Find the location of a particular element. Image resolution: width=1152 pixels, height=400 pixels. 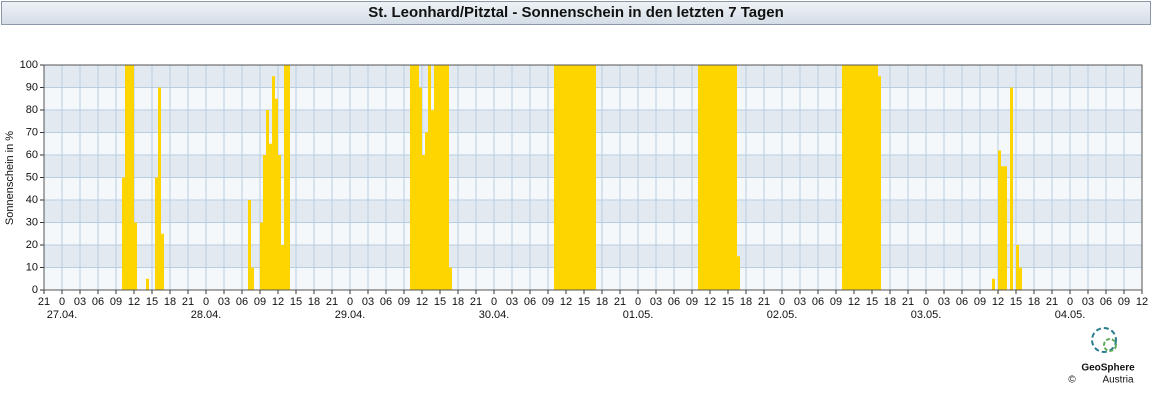

y-tick-label: 40 is located at coordinates (32, 200).